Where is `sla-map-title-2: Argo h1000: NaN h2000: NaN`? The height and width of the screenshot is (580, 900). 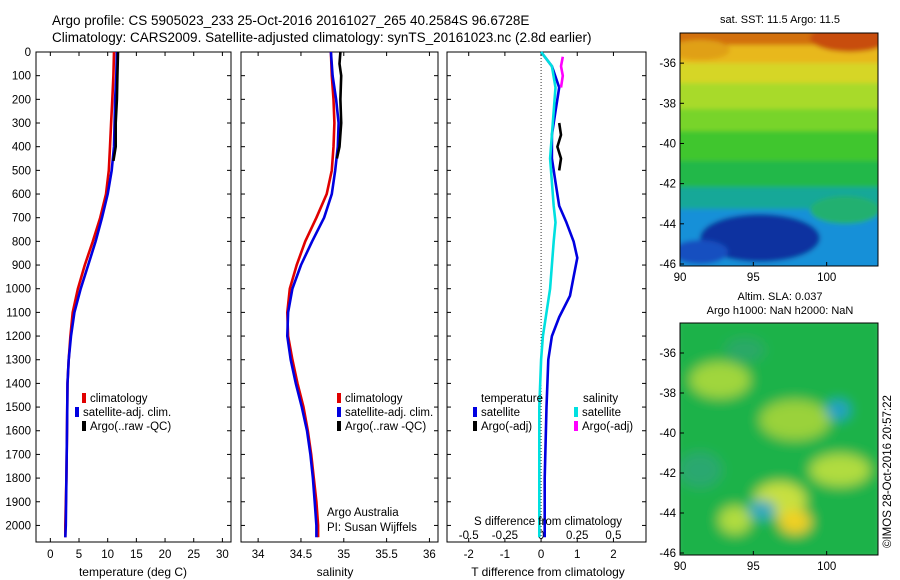 sla-map-title-2: Argo h1000: NaN h2000: NaN is located at coordinates (780, 311).